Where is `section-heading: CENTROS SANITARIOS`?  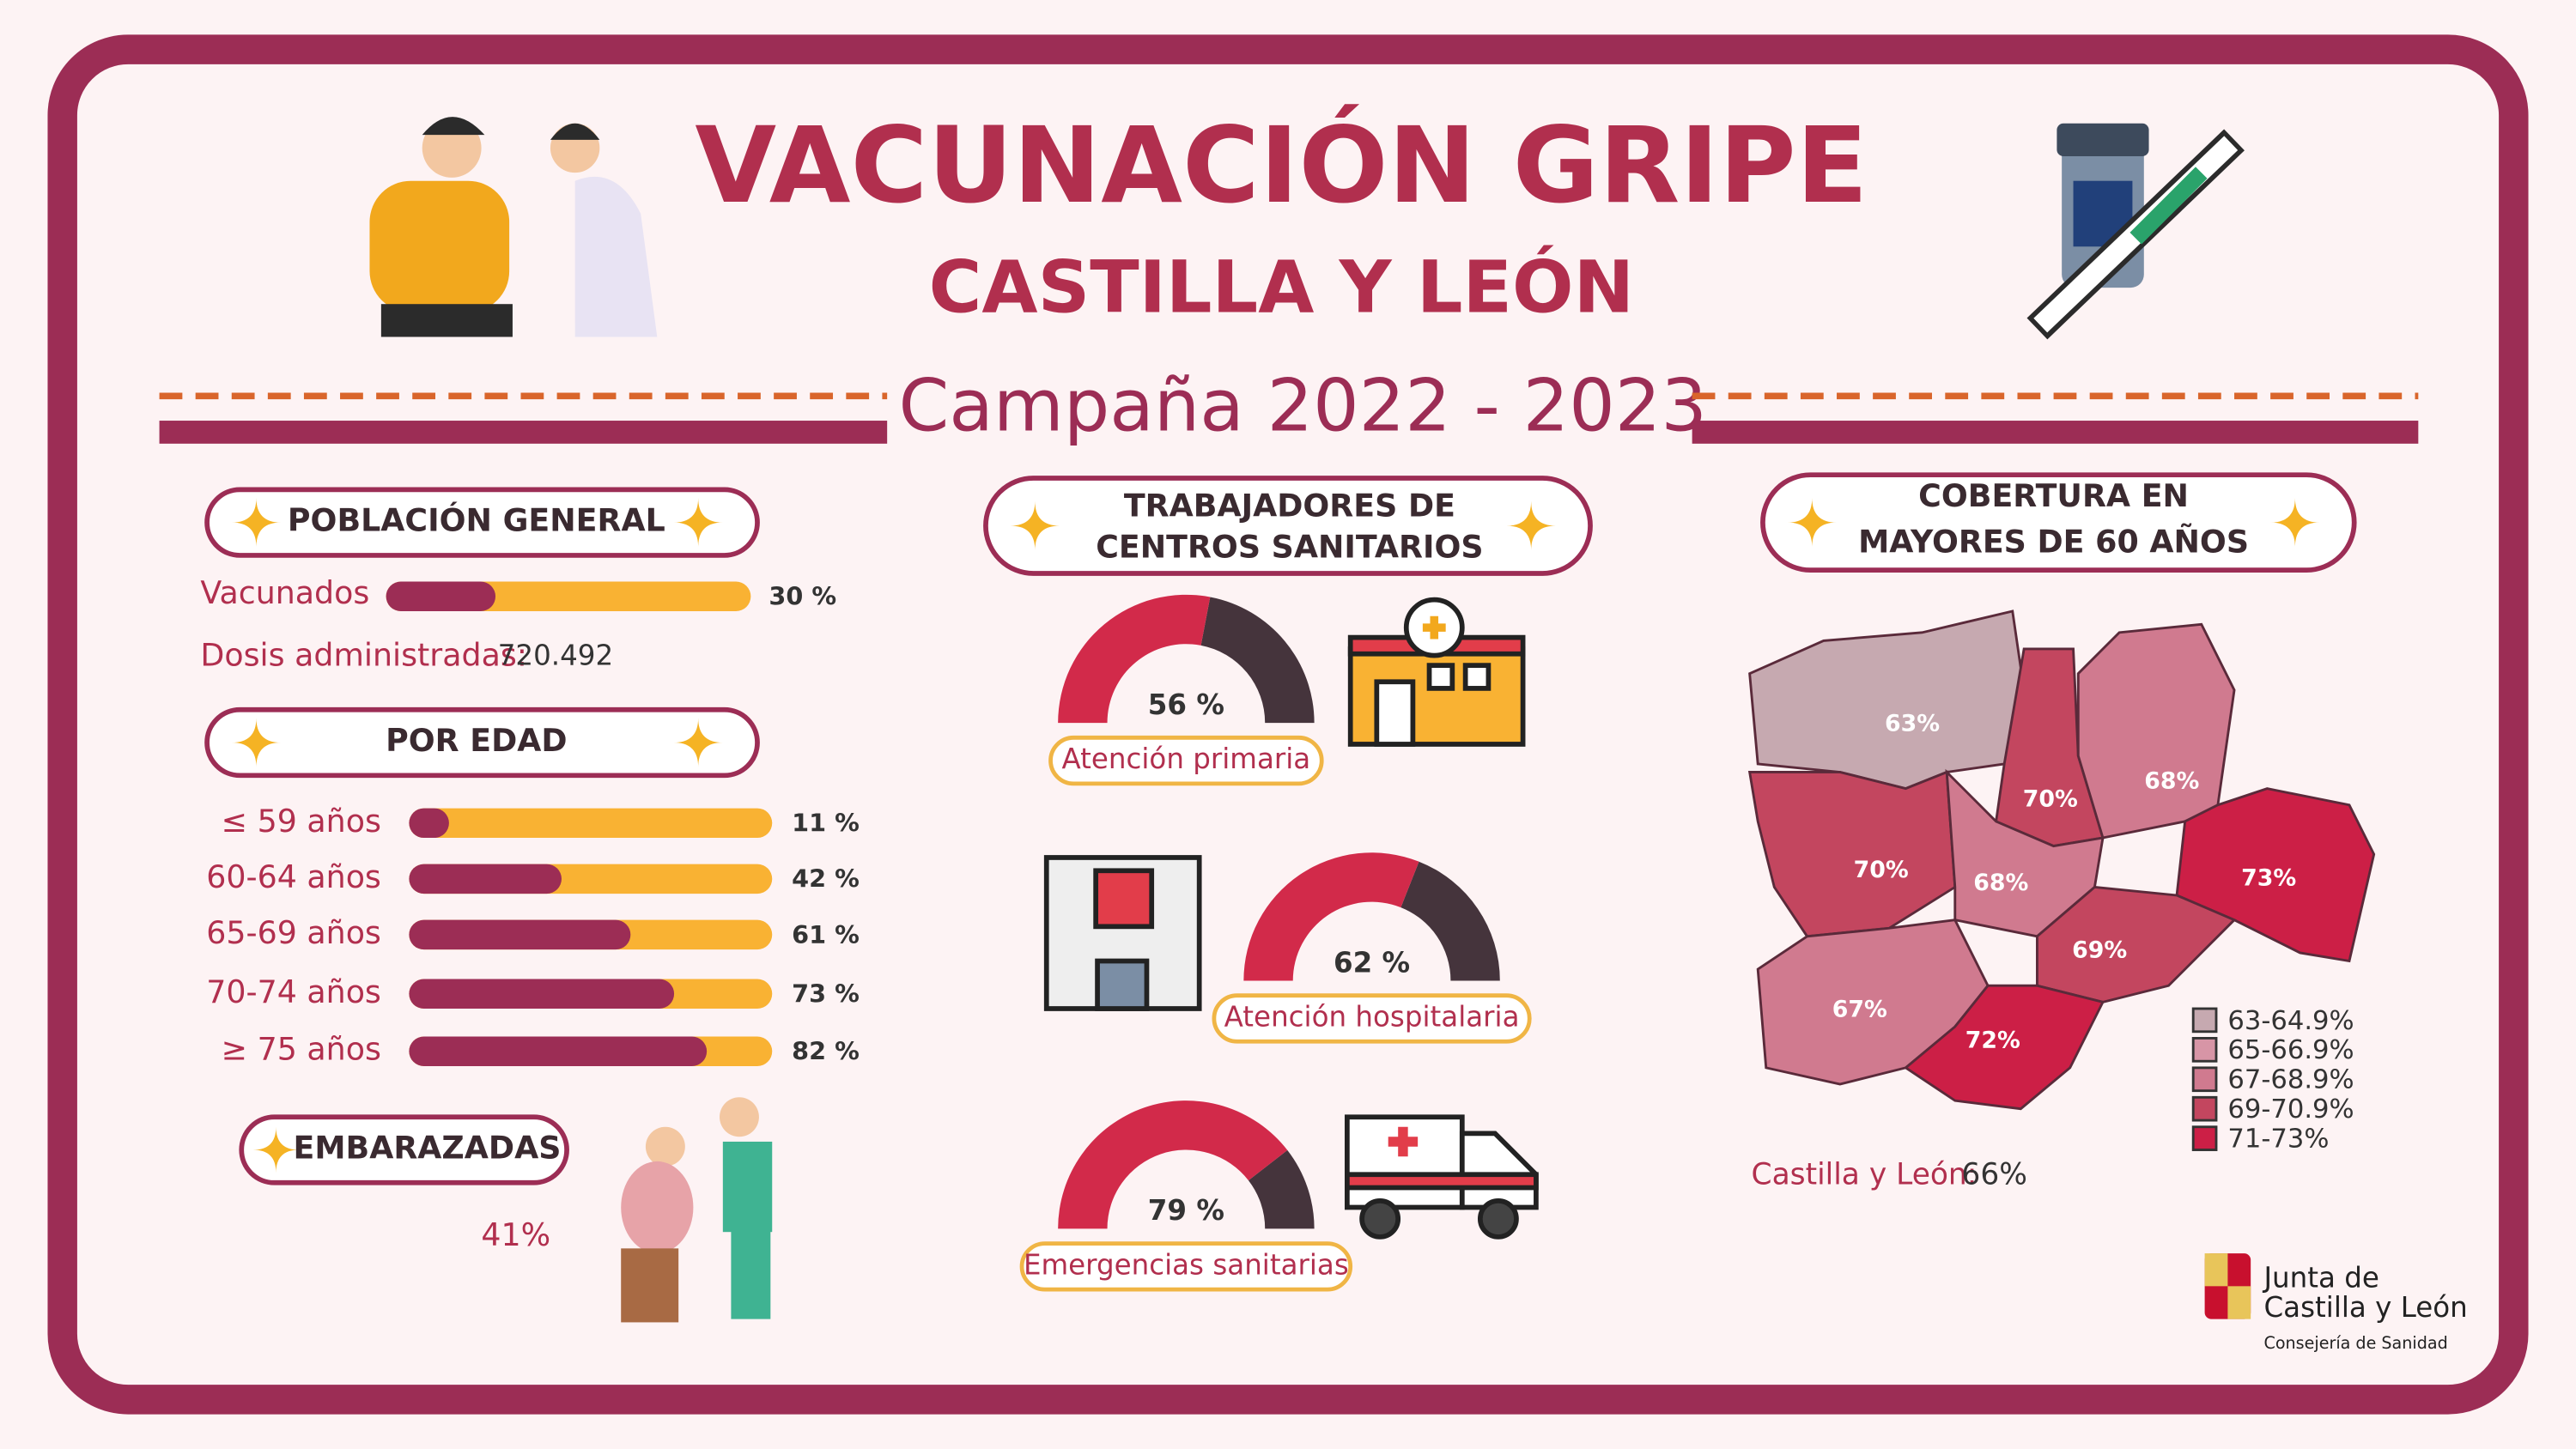 section-heading: CENTROS SANITARIOS is located at coordinates (1290, 546).